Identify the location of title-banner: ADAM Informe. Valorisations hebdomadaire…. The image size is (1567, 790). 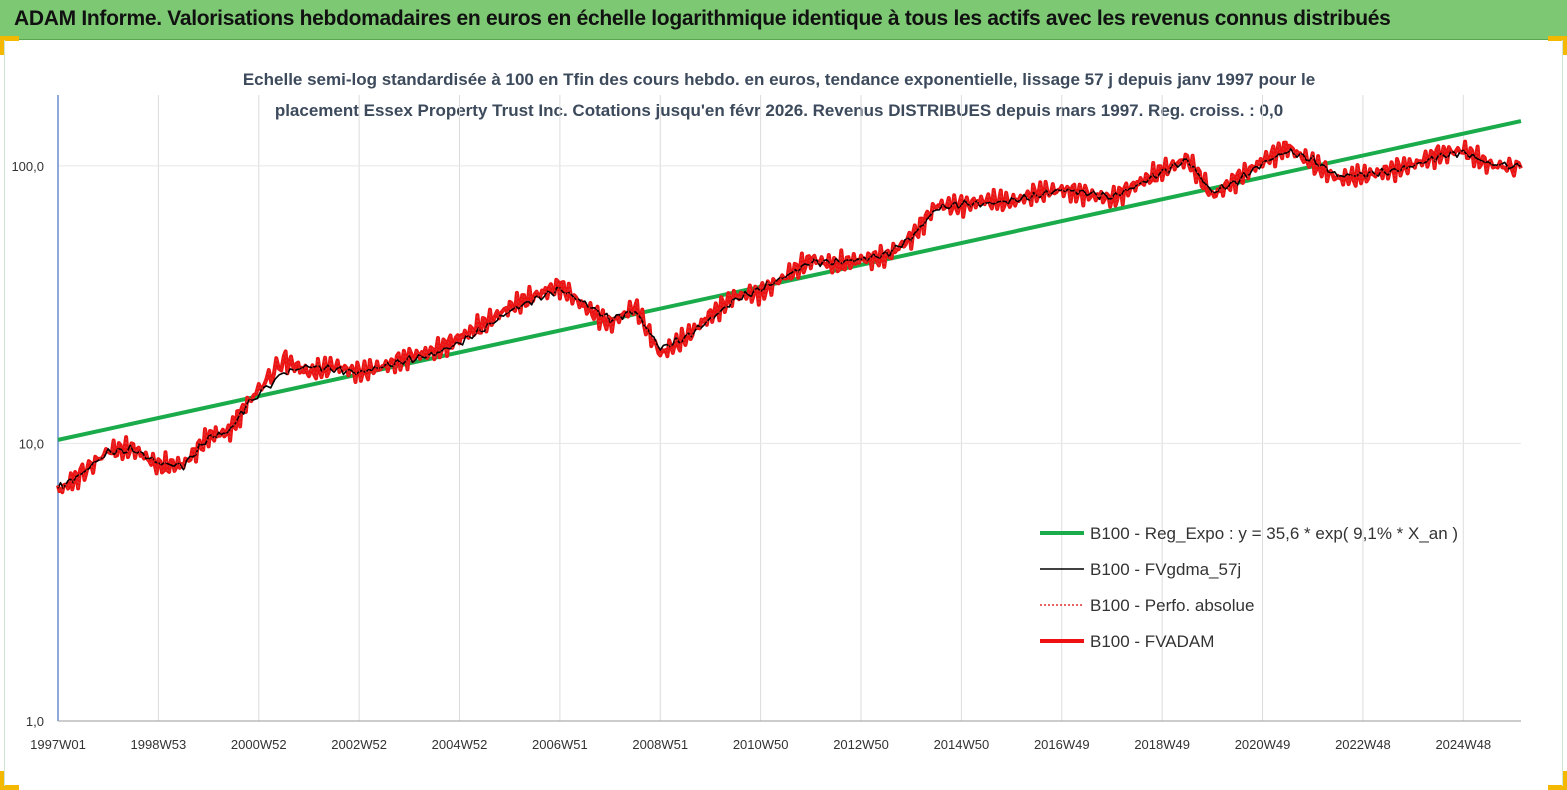
(783, 20).